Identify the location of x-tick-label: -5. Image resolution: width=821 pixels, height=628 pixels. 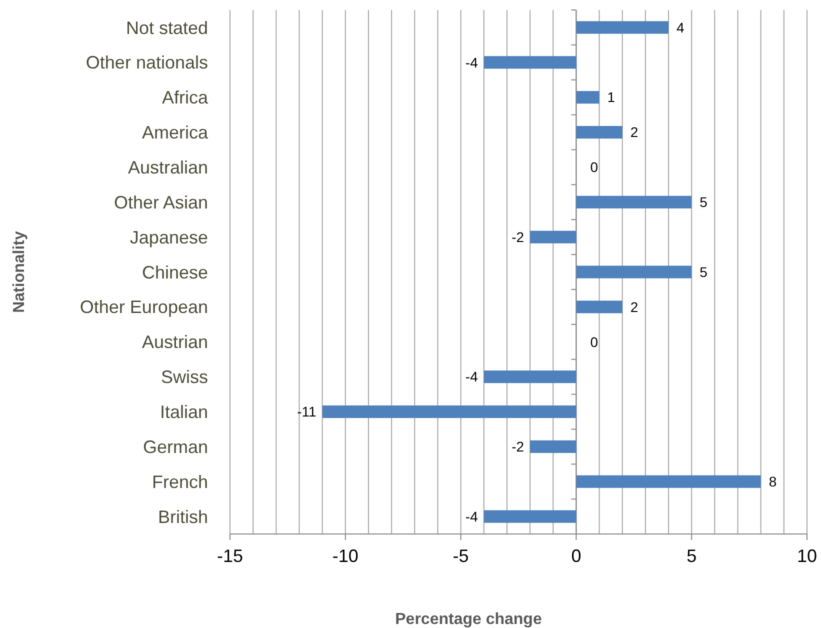
(460, 556).